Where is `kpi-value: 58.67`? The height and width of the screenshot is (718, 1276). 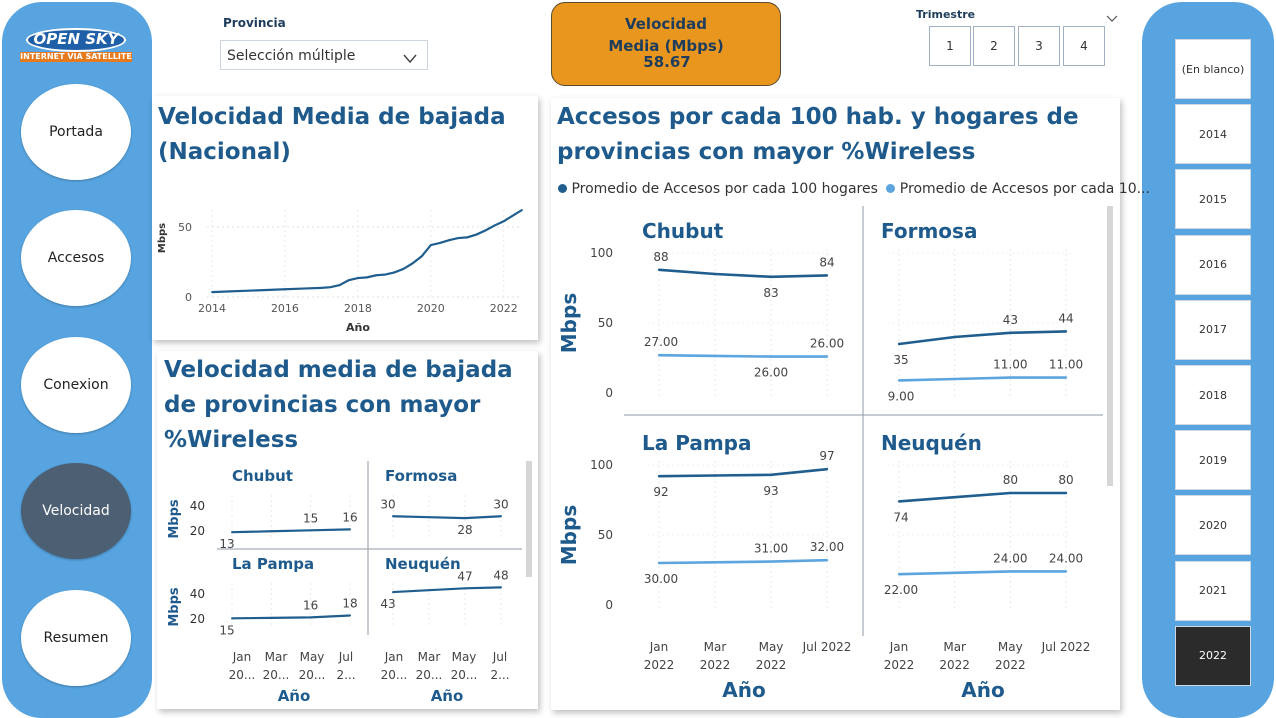
kpi-value: 58.67 is located at coordinates (667, 62).